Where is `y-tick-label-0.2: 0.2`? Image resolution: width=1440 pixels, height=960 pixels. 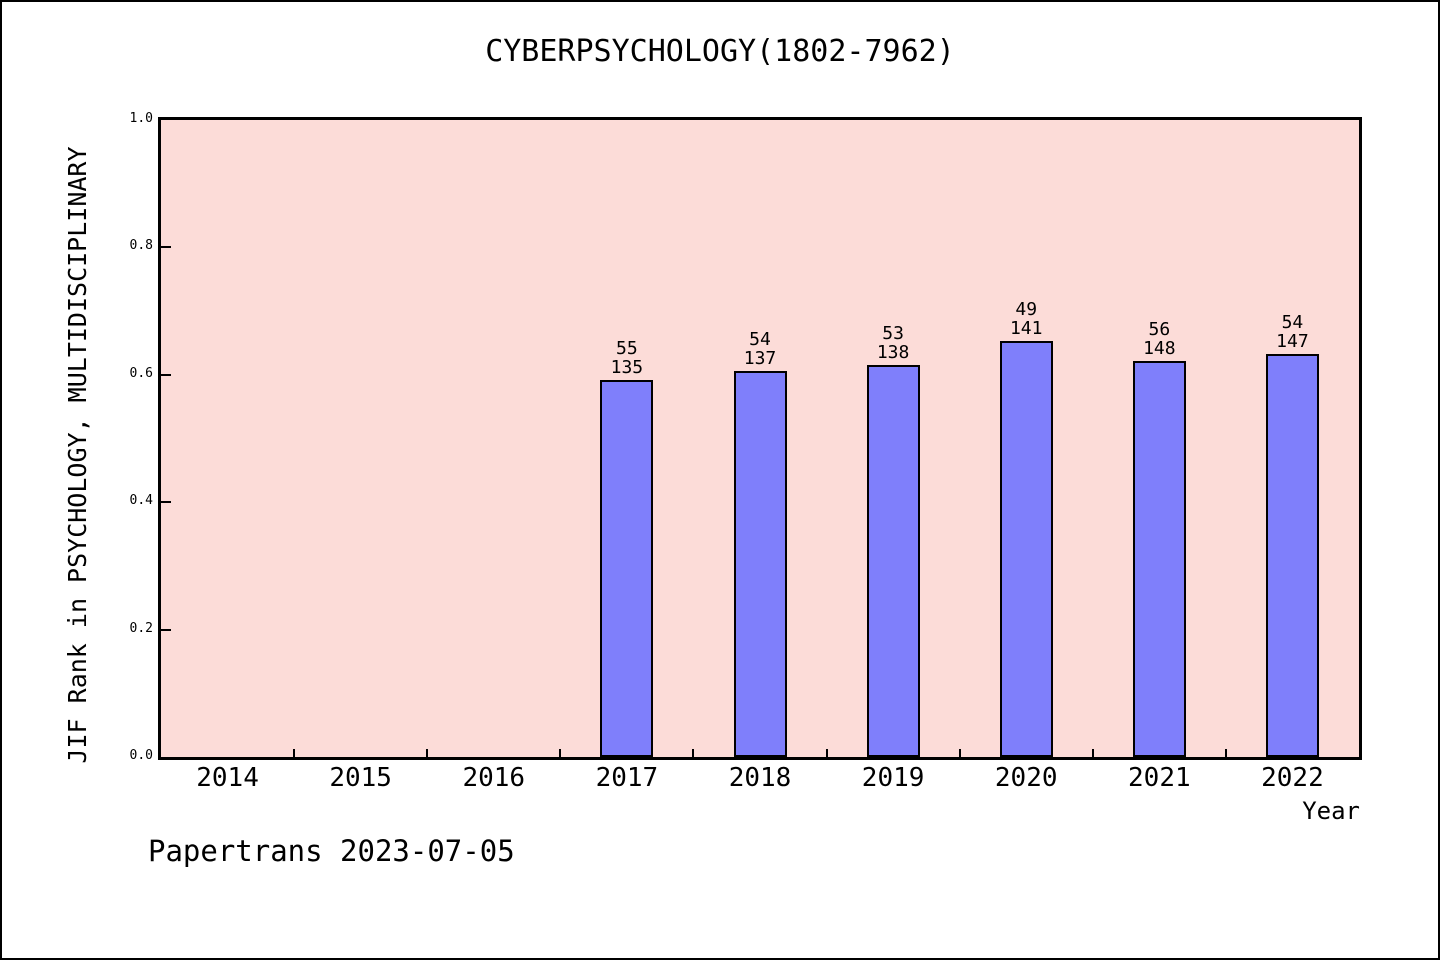
y-tick-label-0.2: 0.2 is located at coordinates (141, 628).